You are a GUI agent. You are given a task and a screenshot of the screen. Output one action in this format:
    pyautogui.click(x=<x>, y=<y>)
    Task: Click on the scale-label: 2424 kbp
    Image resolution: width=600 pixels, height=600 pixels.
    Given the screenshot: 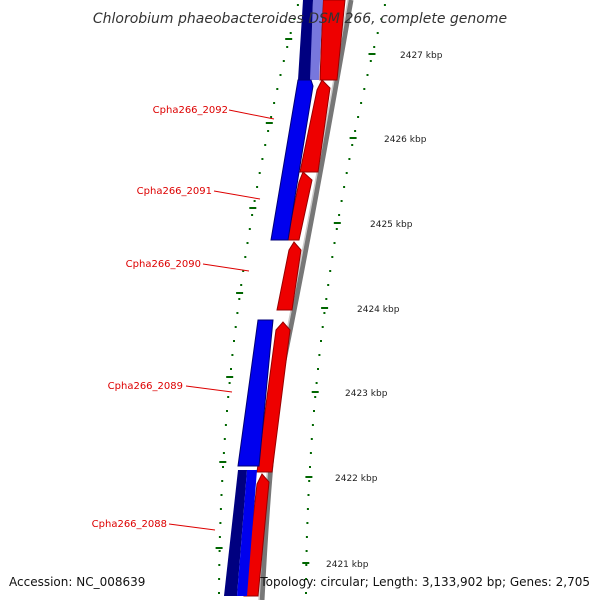 What is the action you would take?
    pyautogui.click(x=378, y=310)
    